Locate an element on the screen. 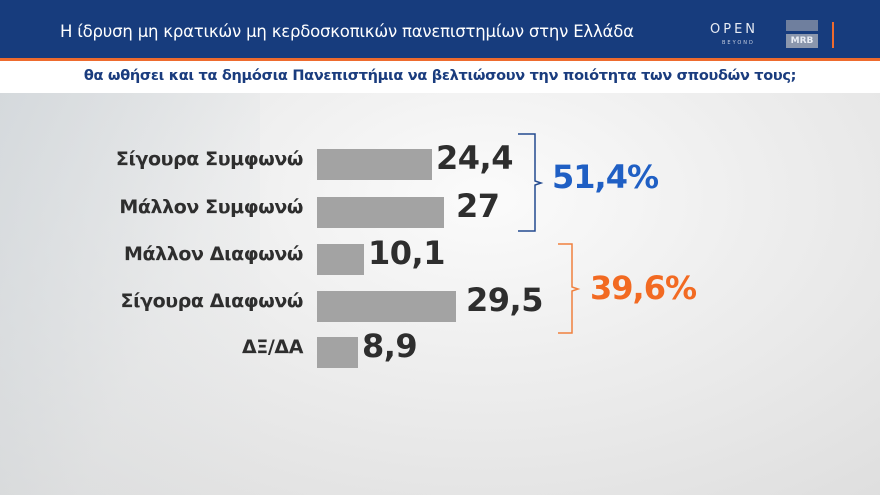 This screenshot has height=495, width=880. mrb-logo: MRB is located at coordinates (802, 34).